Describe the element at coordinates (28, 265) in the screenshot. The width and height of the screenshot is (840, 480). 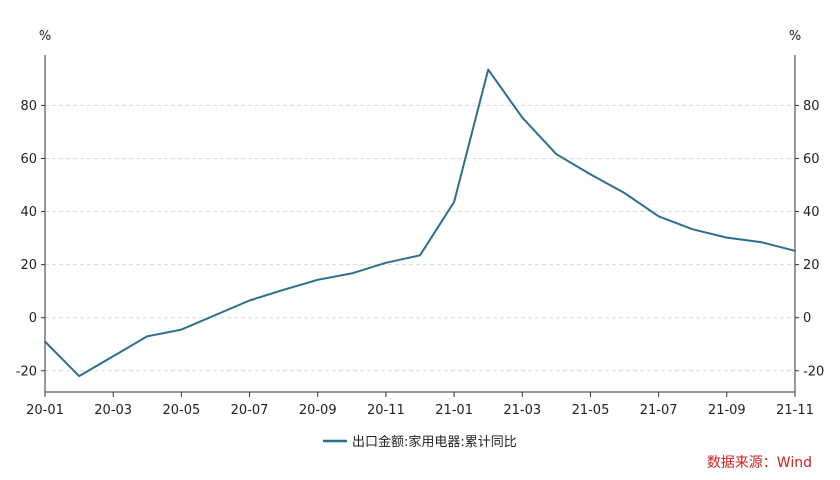
I see `left-y-tick-label: 20` at that location.